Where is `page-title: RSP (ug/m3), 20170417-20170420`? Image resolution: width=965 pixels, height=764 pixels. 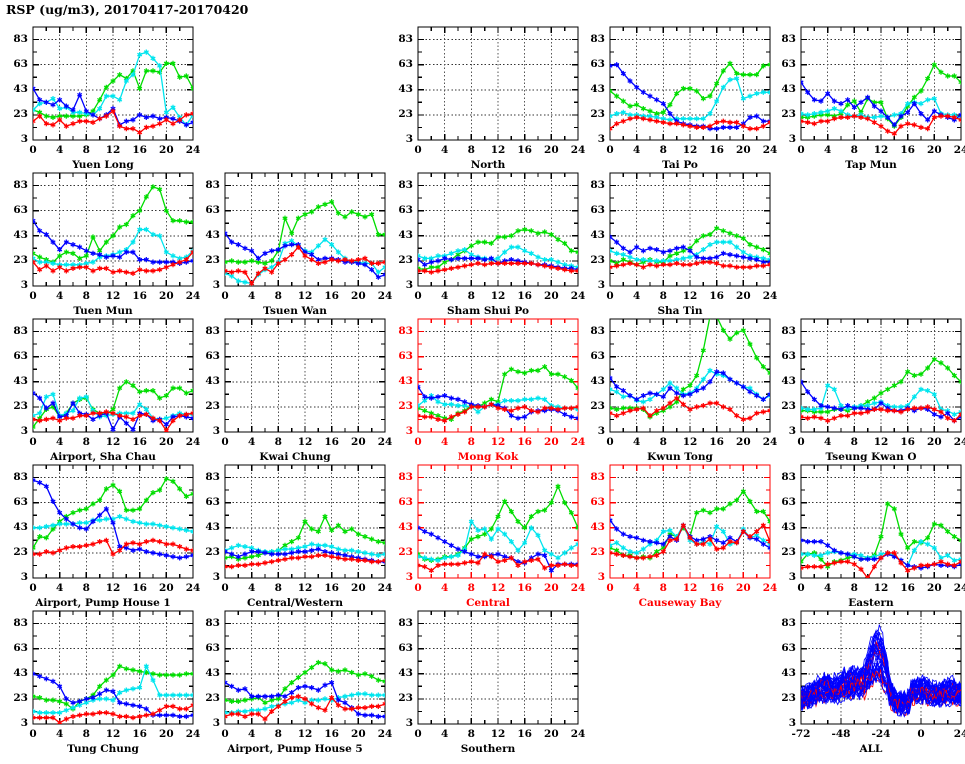 page-title: RSP (ug/m3), 20170417-20170420 is located at coordinates (127, 9).